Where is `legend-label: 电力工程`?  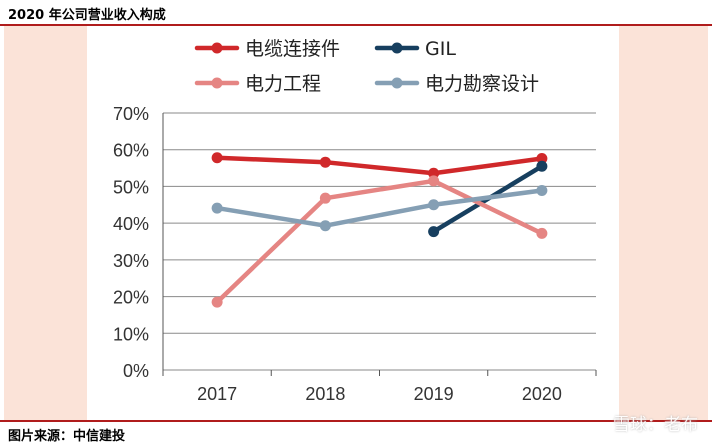 legend-label: 电力工程 is located at coordinates (283, 84).